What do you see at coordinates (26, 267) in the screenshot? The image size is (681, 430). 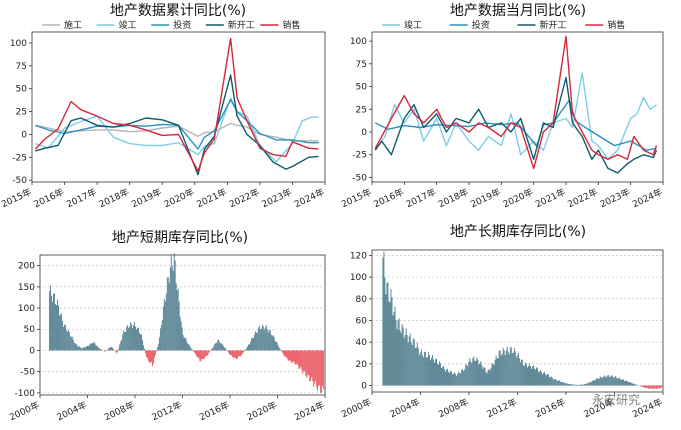 I see `y-tick-label: 200` at bounding box center [26, 267].